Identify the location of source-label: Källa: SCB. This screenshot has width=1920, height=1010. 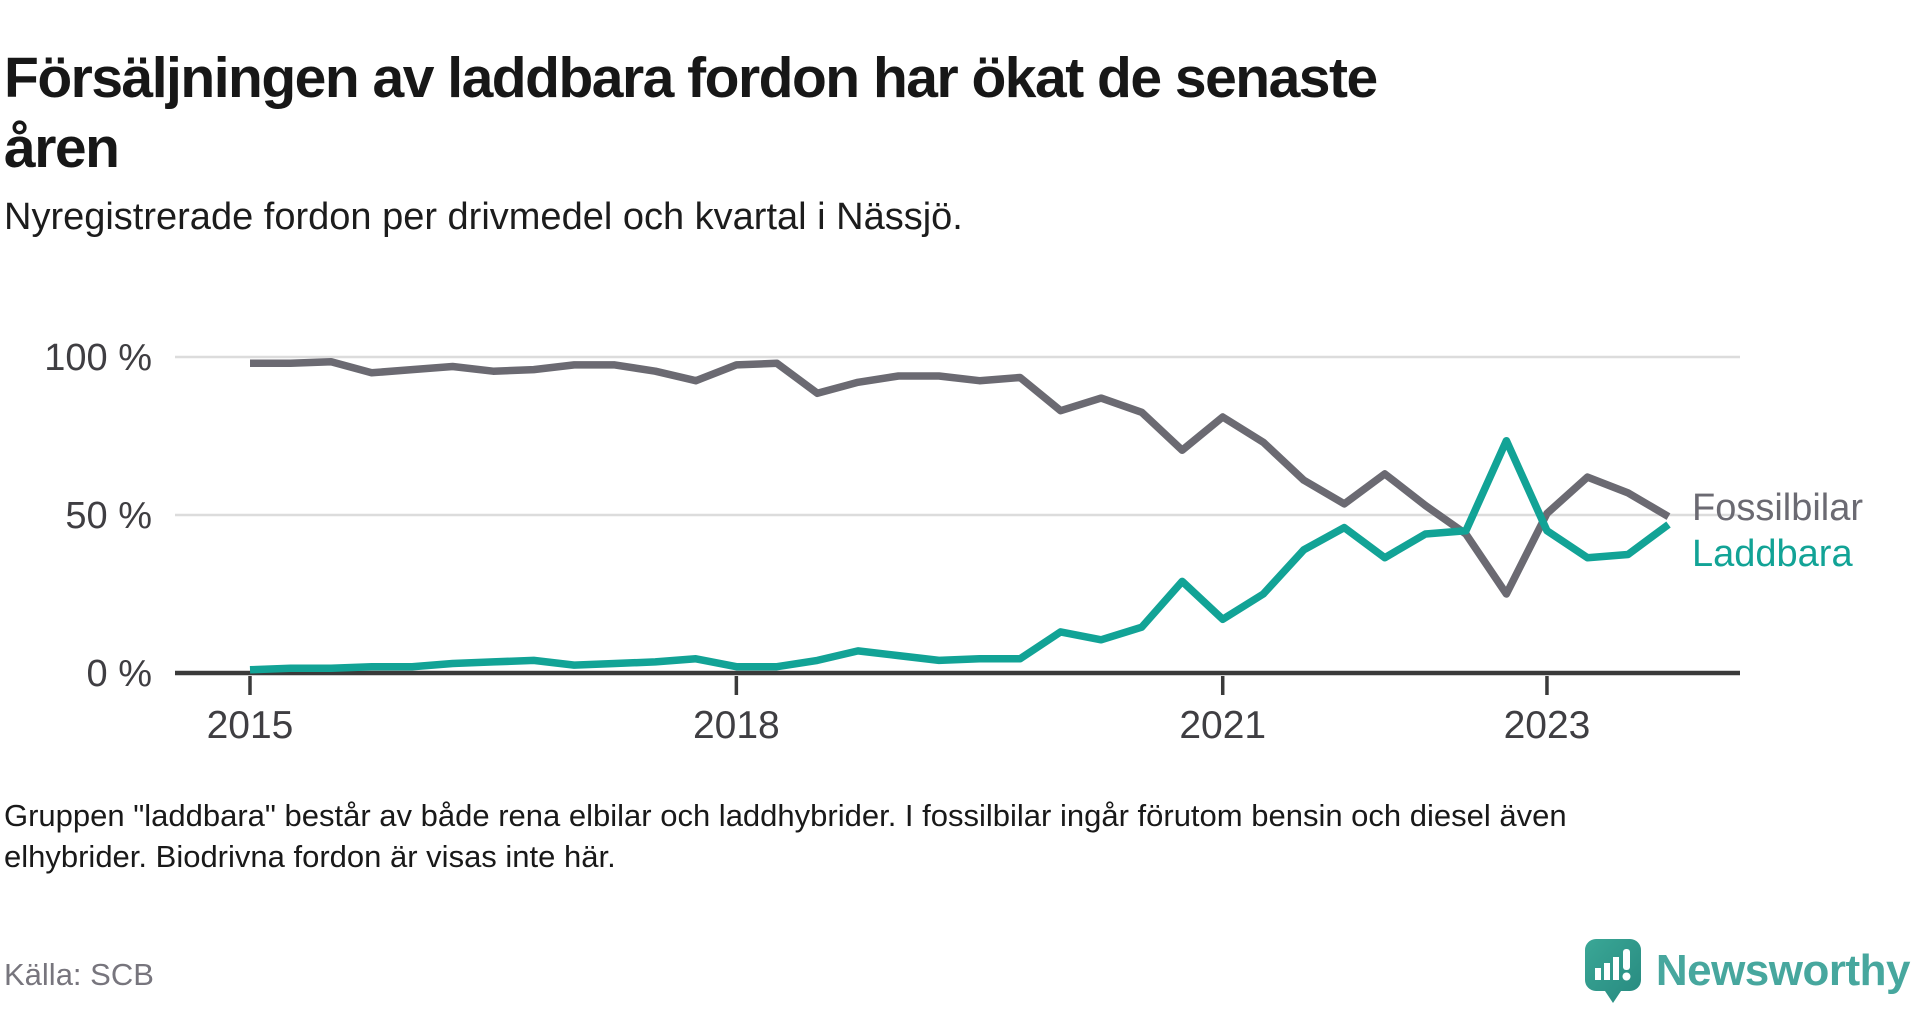
(79, 974).